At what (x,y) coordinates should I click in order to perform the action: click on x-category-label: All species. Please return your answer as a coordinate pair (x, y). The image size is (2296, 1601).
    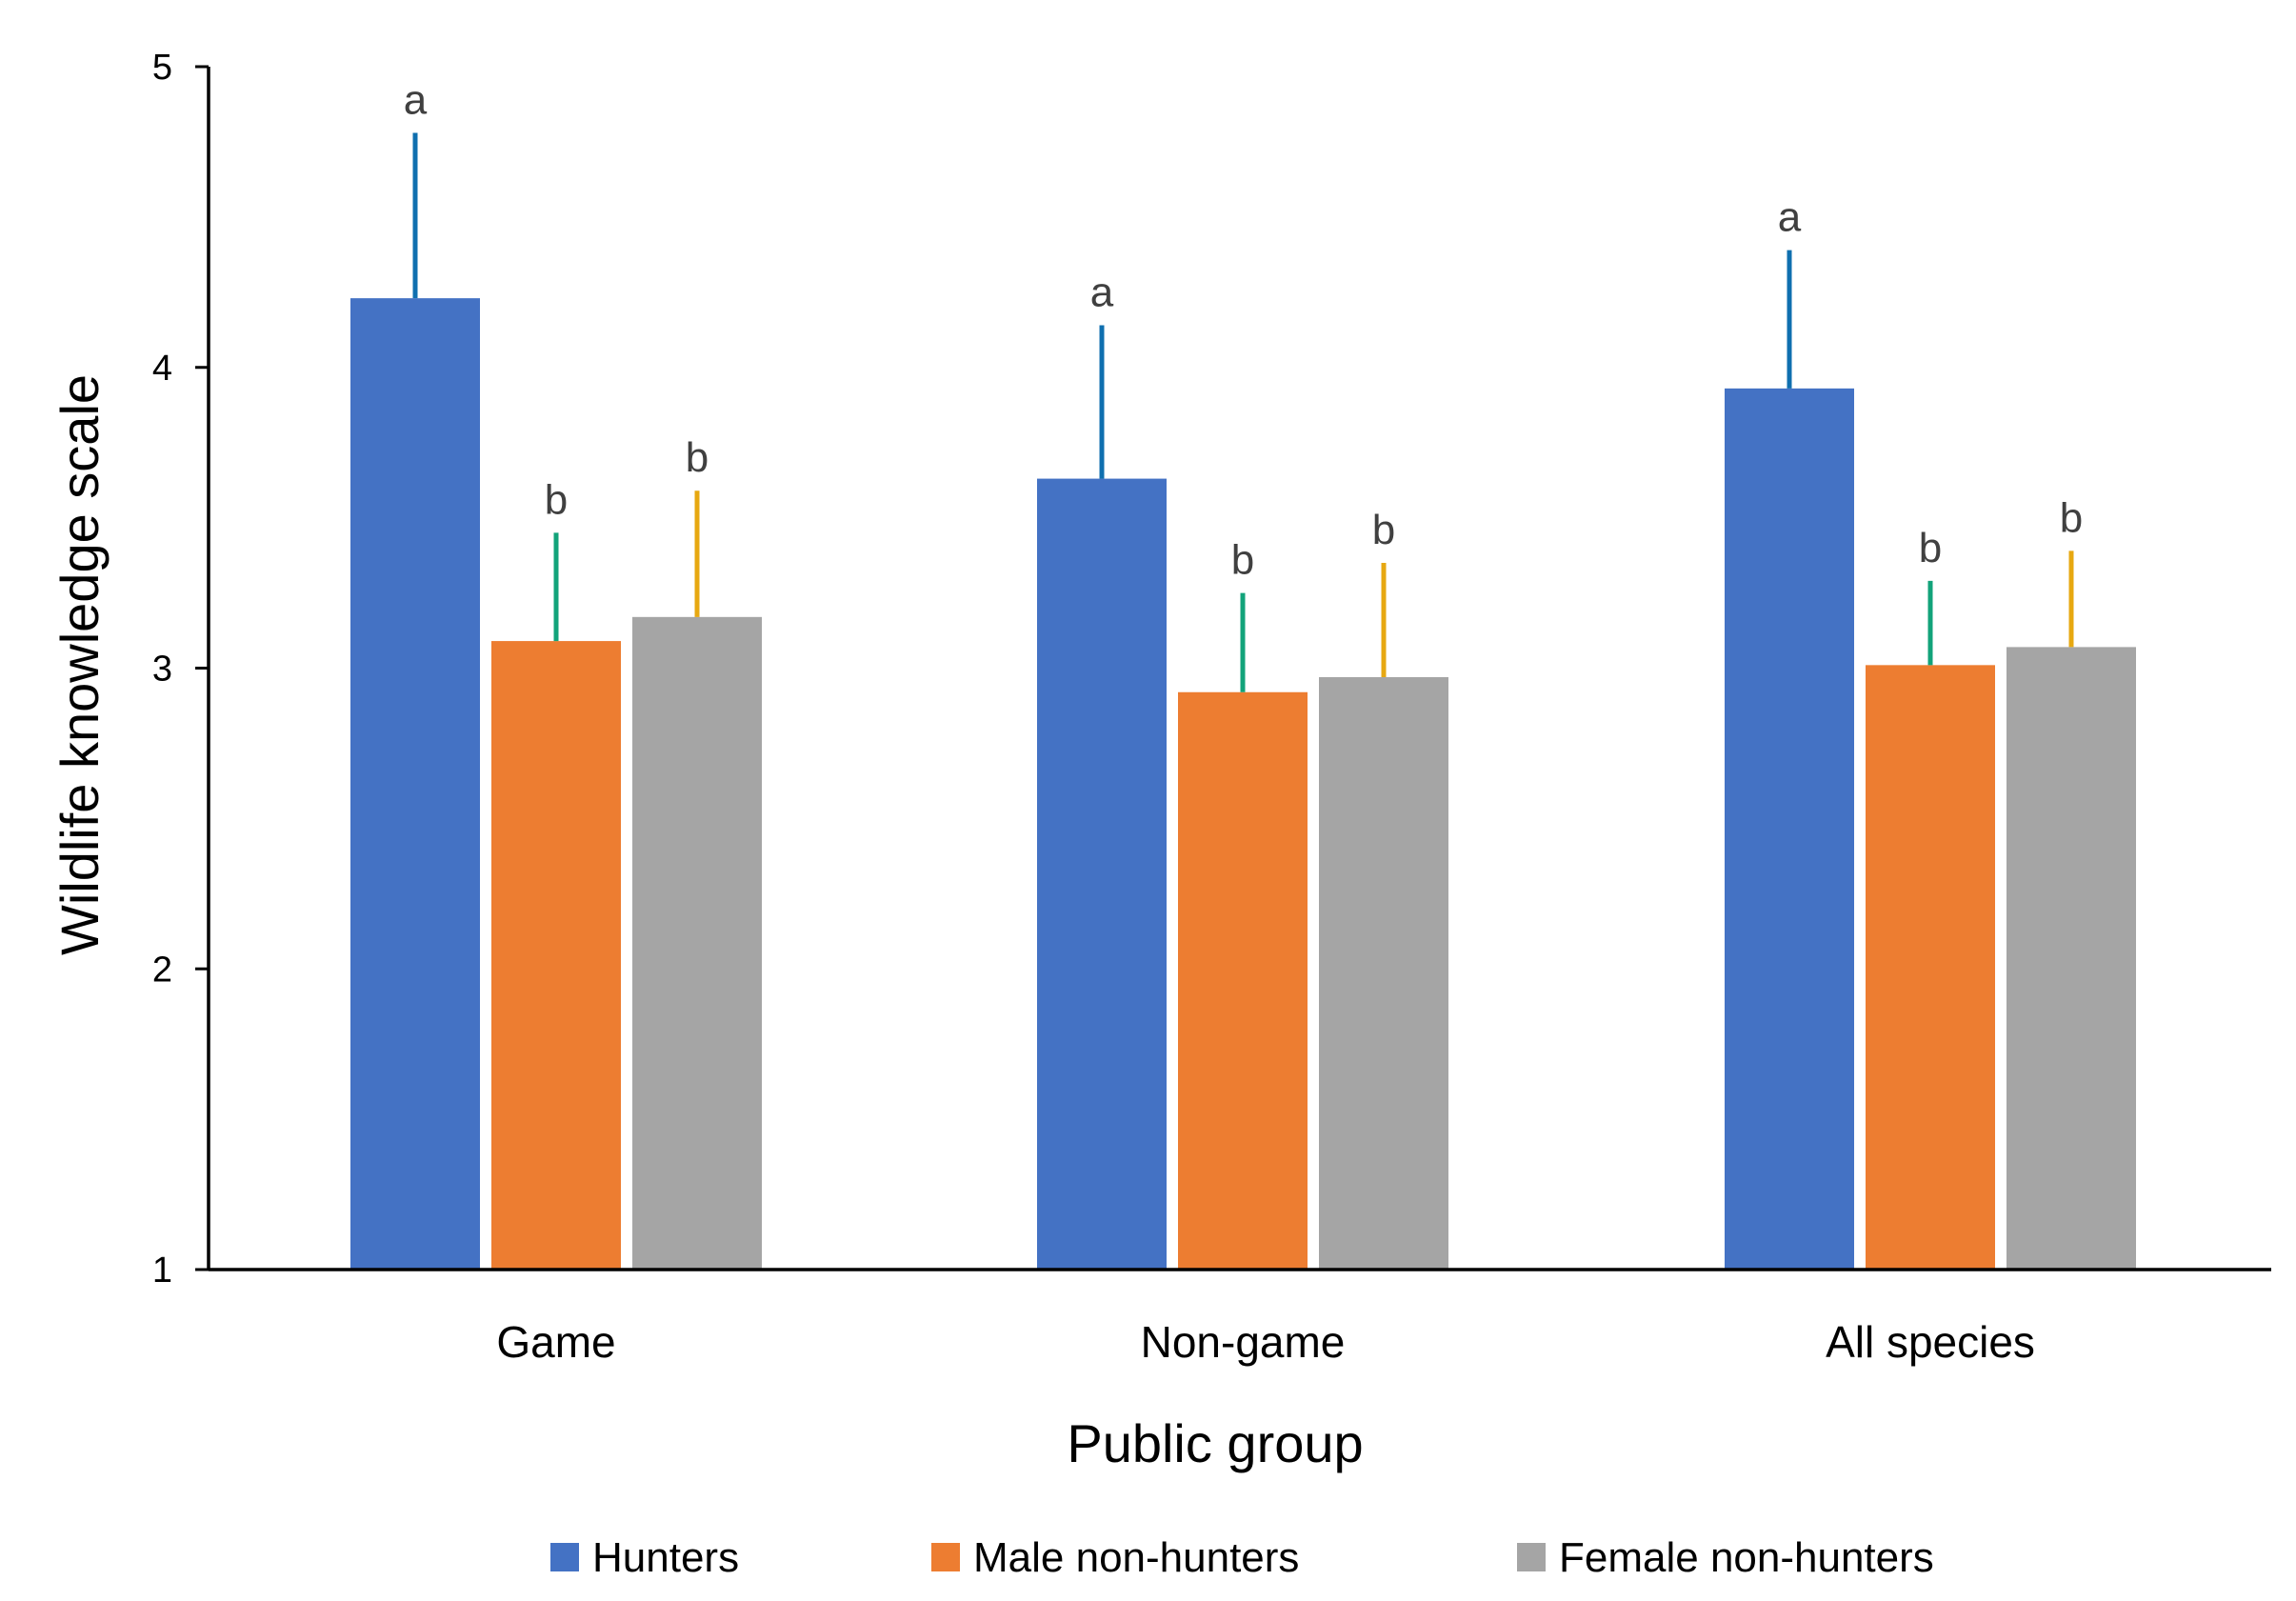
    Looking at the image, I should click on (1931, 1342).